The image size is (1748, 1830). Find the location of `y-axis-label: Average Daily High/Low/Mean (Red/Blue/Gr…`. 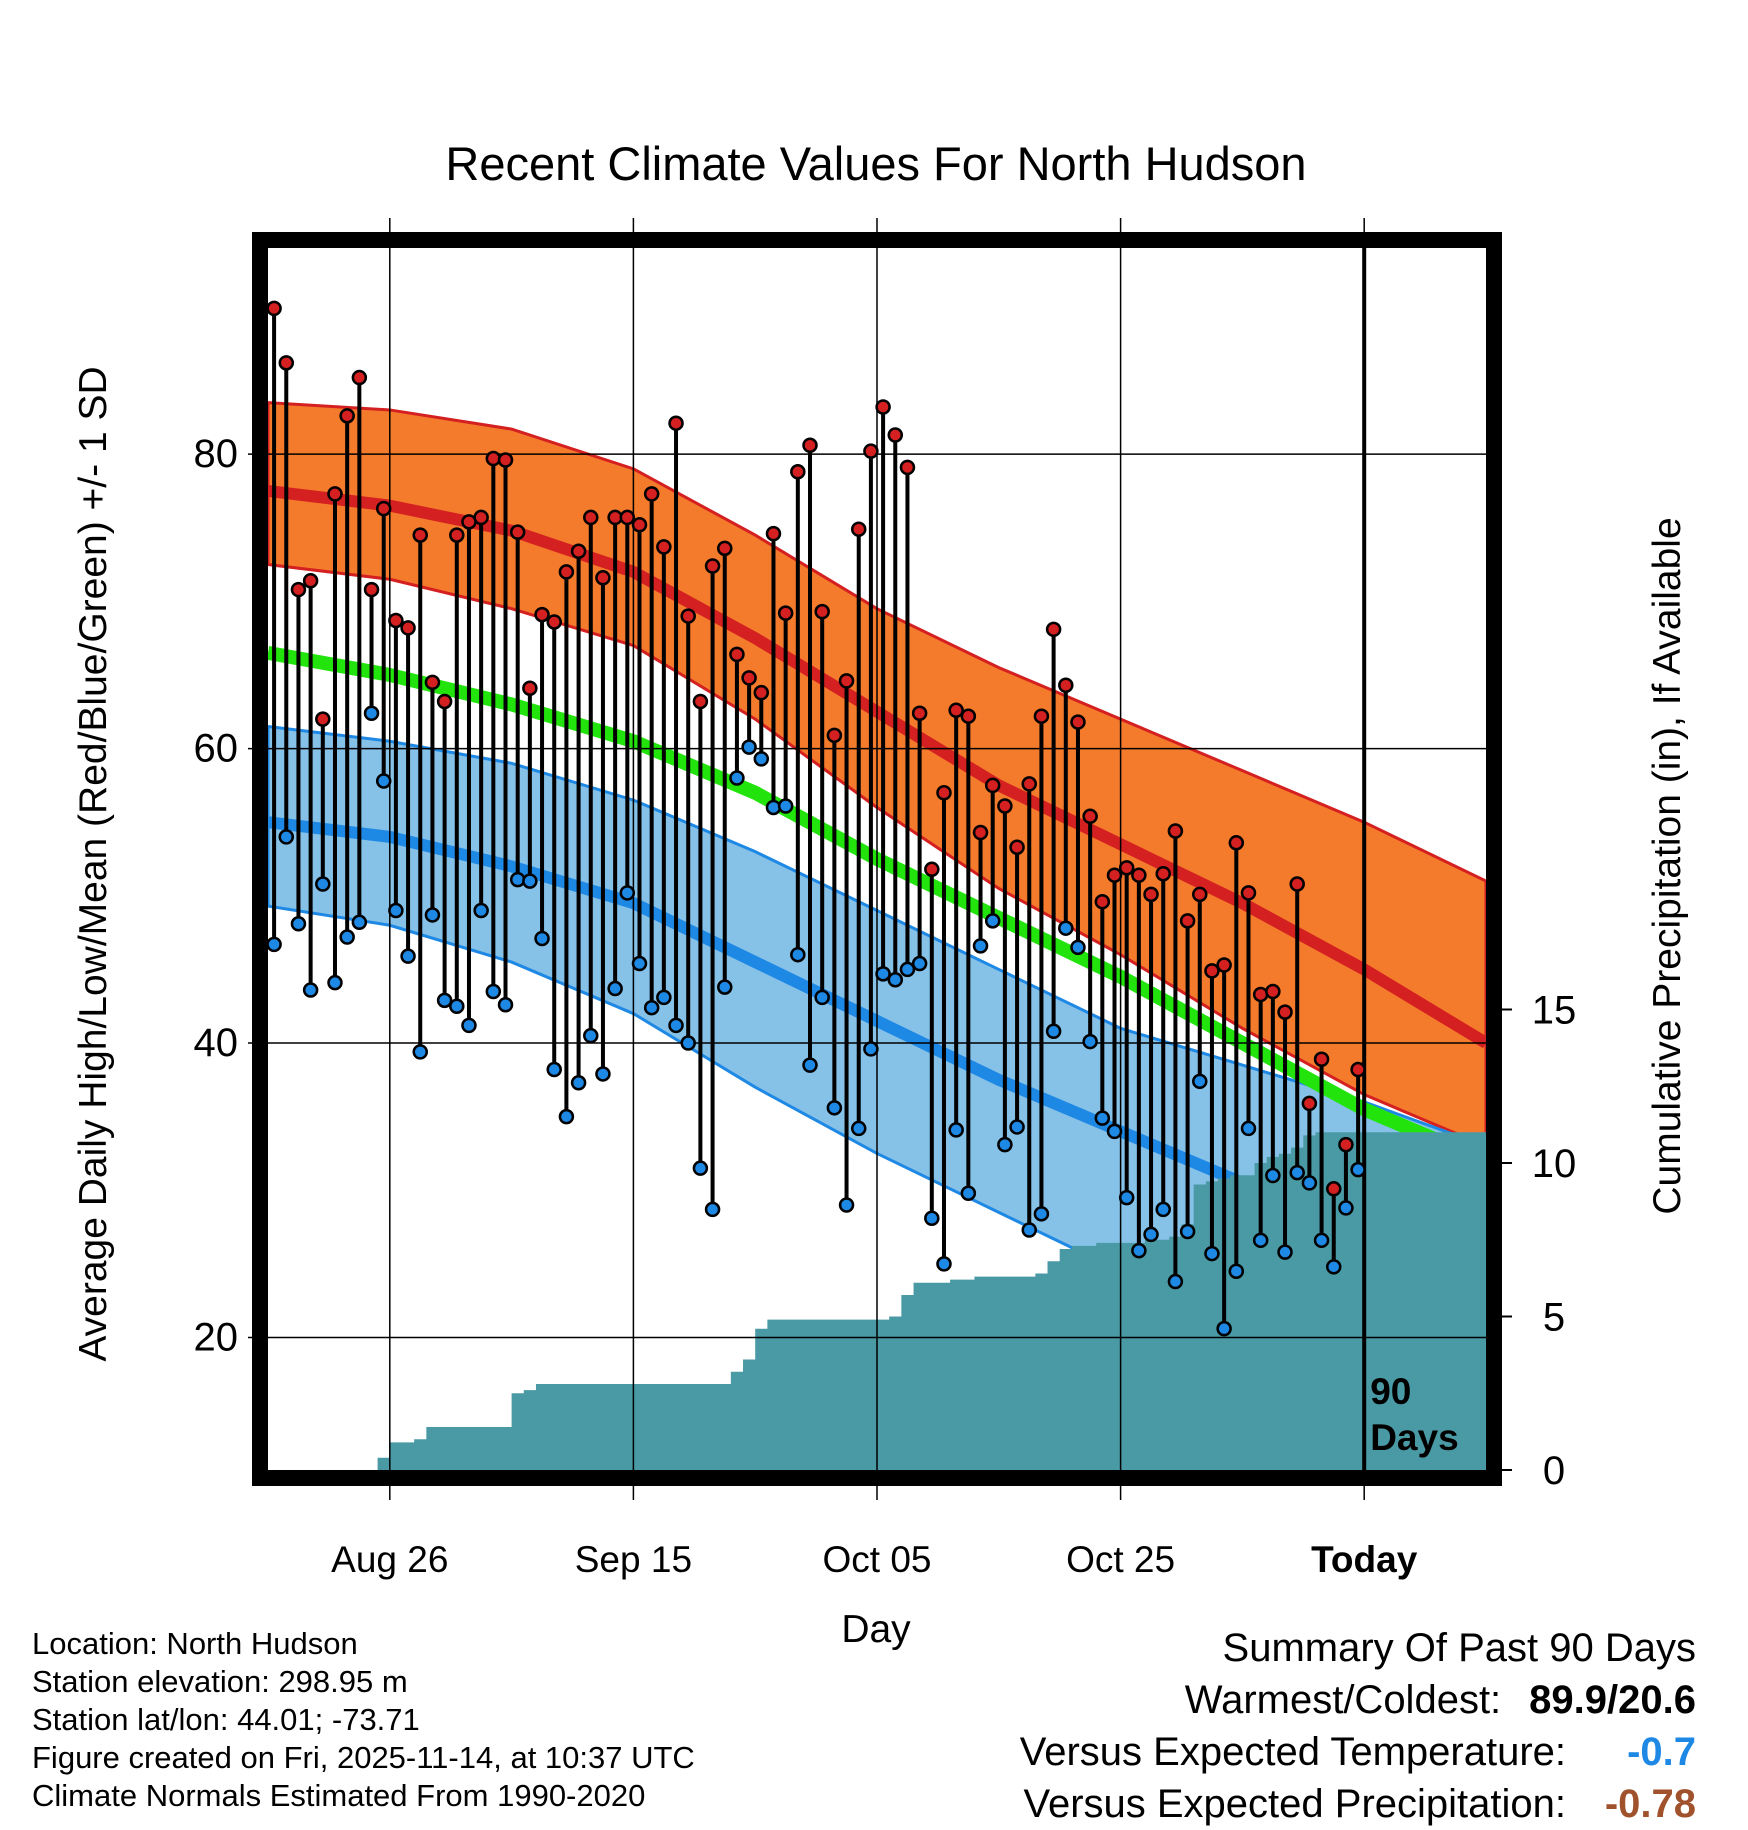

y-axis-label: Average Daily High/Low/Mean (Red/Blue/Gr… is located at coordinates (93, 863).